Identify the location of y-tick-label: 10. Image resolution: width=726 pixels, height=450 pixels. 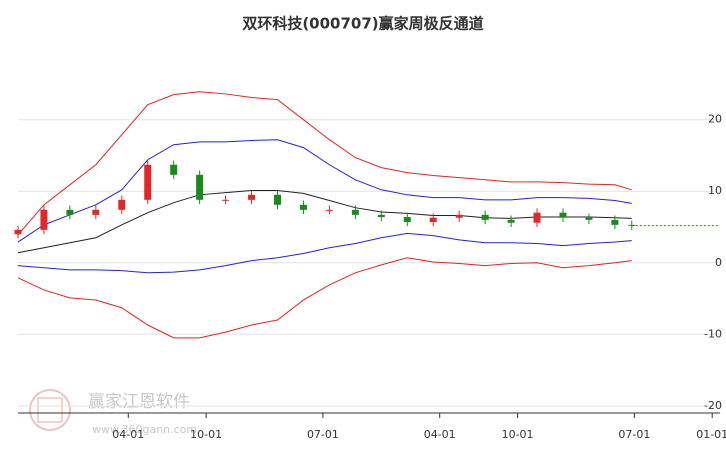
(715, 190).